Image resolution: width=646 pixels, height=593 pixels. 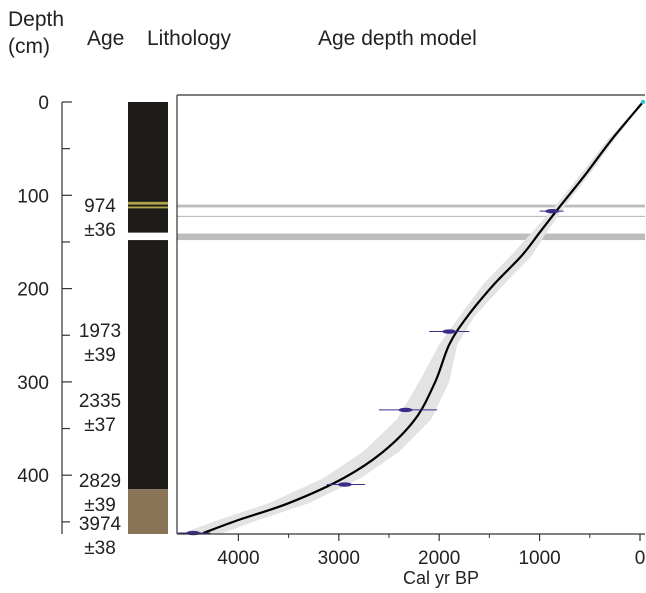 I want to click on x-axis-label: Cal yr BP, so click(x=441, y=578).